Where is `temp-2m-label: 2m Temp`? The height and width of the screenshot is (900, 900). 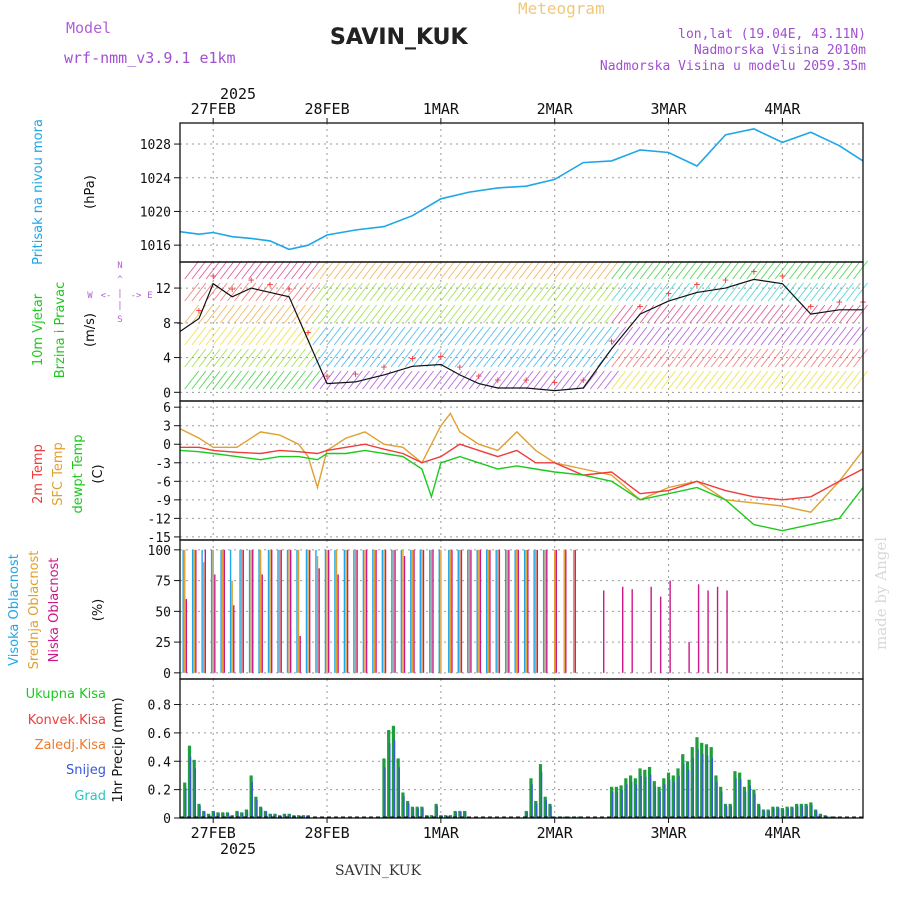
temp-2m-label: 2m Temp is located at coordinates (38, 474).